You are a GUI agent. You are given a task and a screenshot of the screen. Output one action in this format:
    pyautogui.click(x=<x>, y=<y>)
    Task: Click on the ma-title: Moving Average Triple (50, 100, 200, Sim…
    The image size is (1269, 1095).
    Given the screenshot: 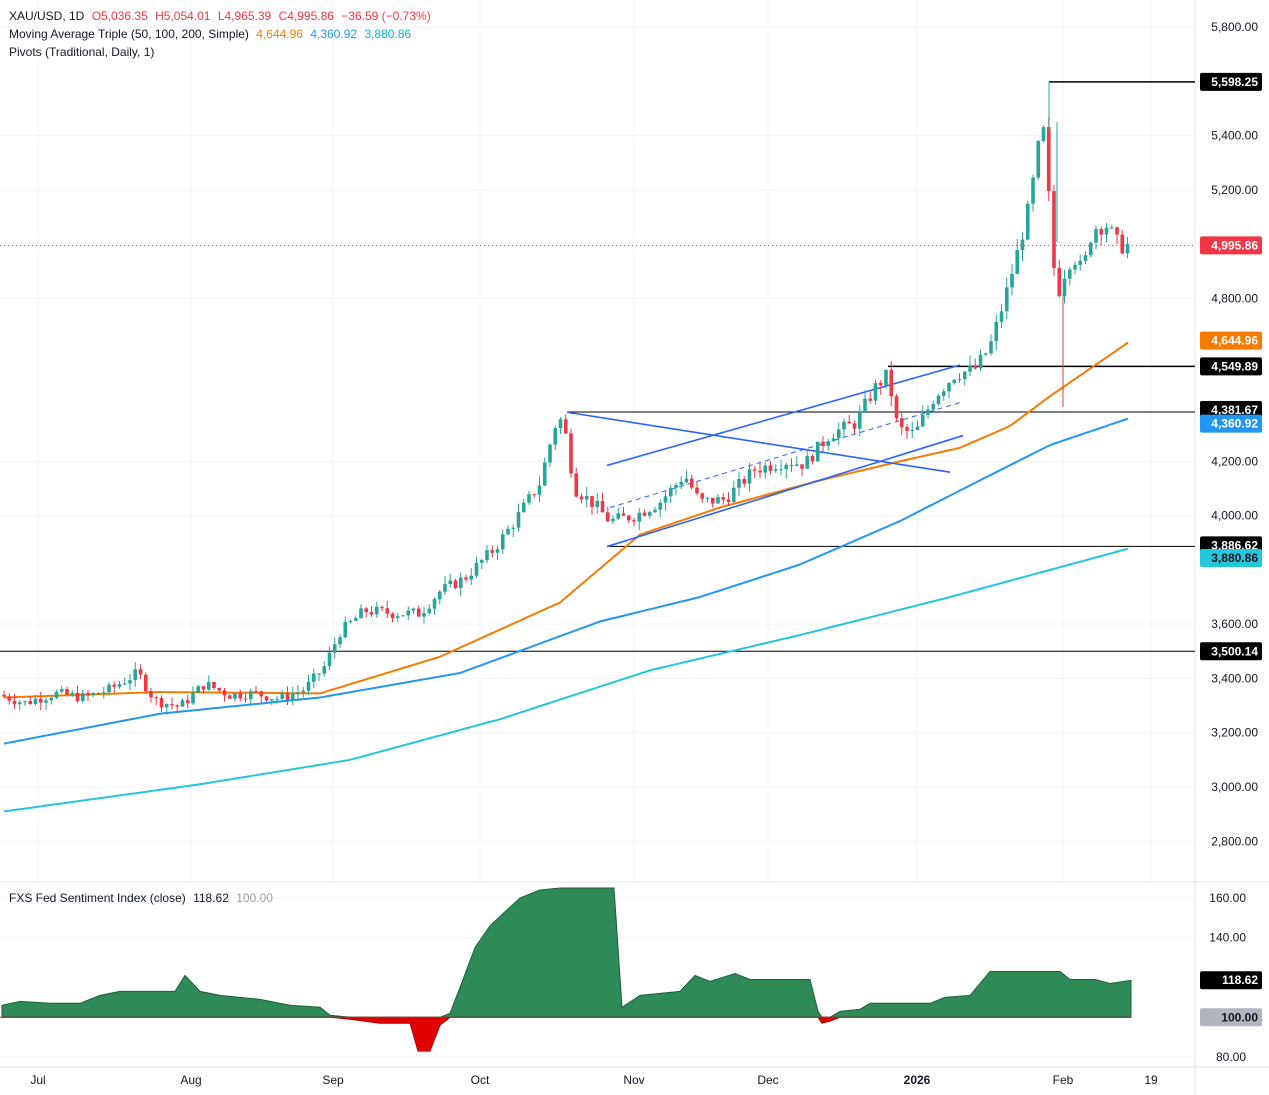 What is the action you would take?
    pyautogui.click(x=129, y=34)
    